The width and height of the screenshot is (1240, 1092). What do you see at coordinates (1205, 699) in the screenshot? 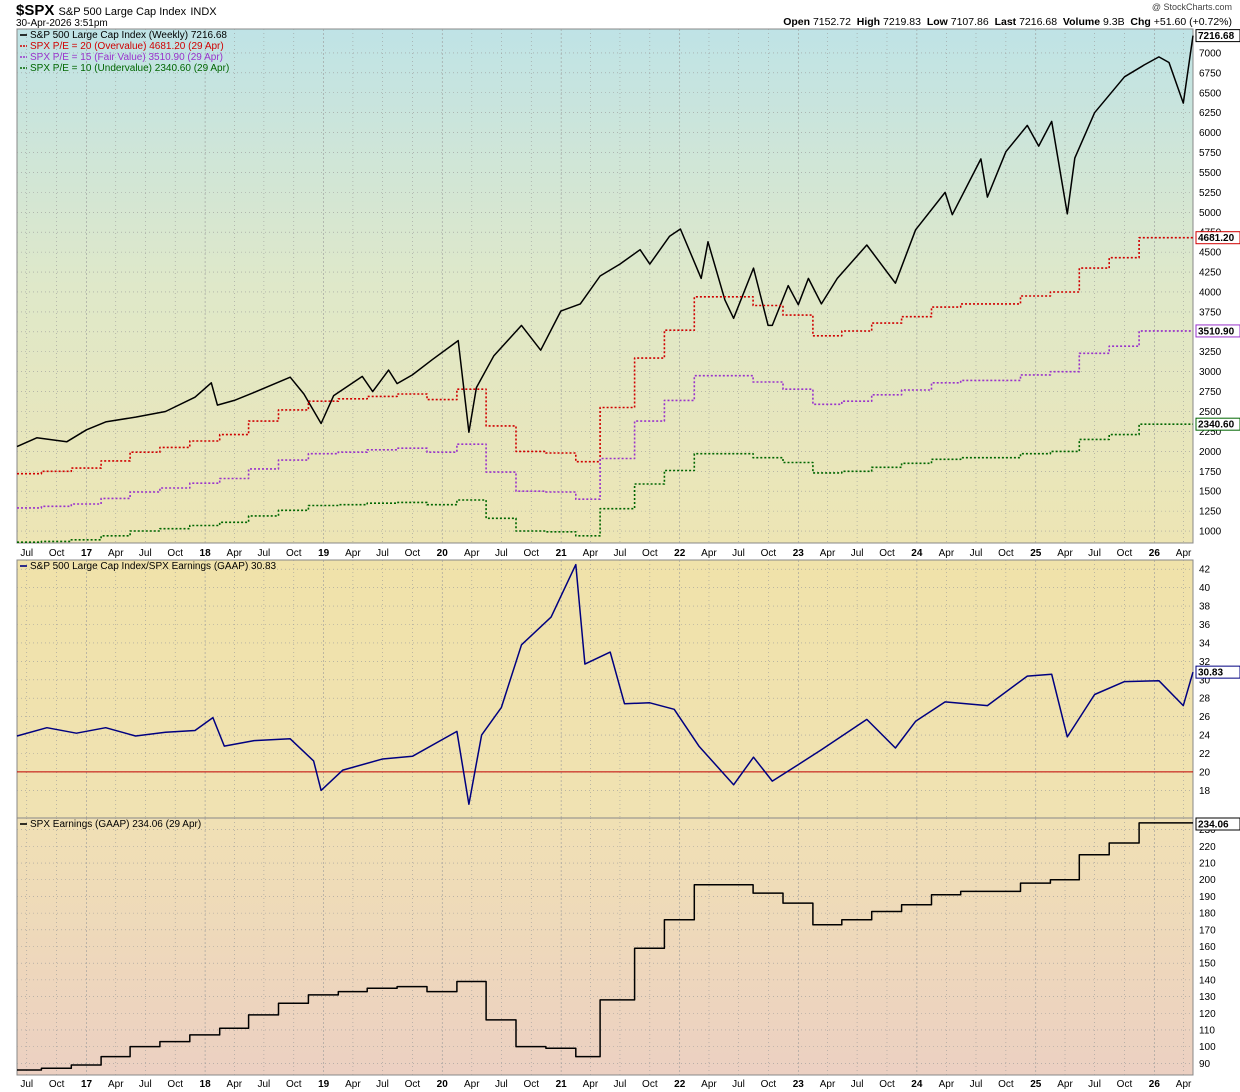
I see `y-tick-label: 28` at bounding box center [1205, 699].